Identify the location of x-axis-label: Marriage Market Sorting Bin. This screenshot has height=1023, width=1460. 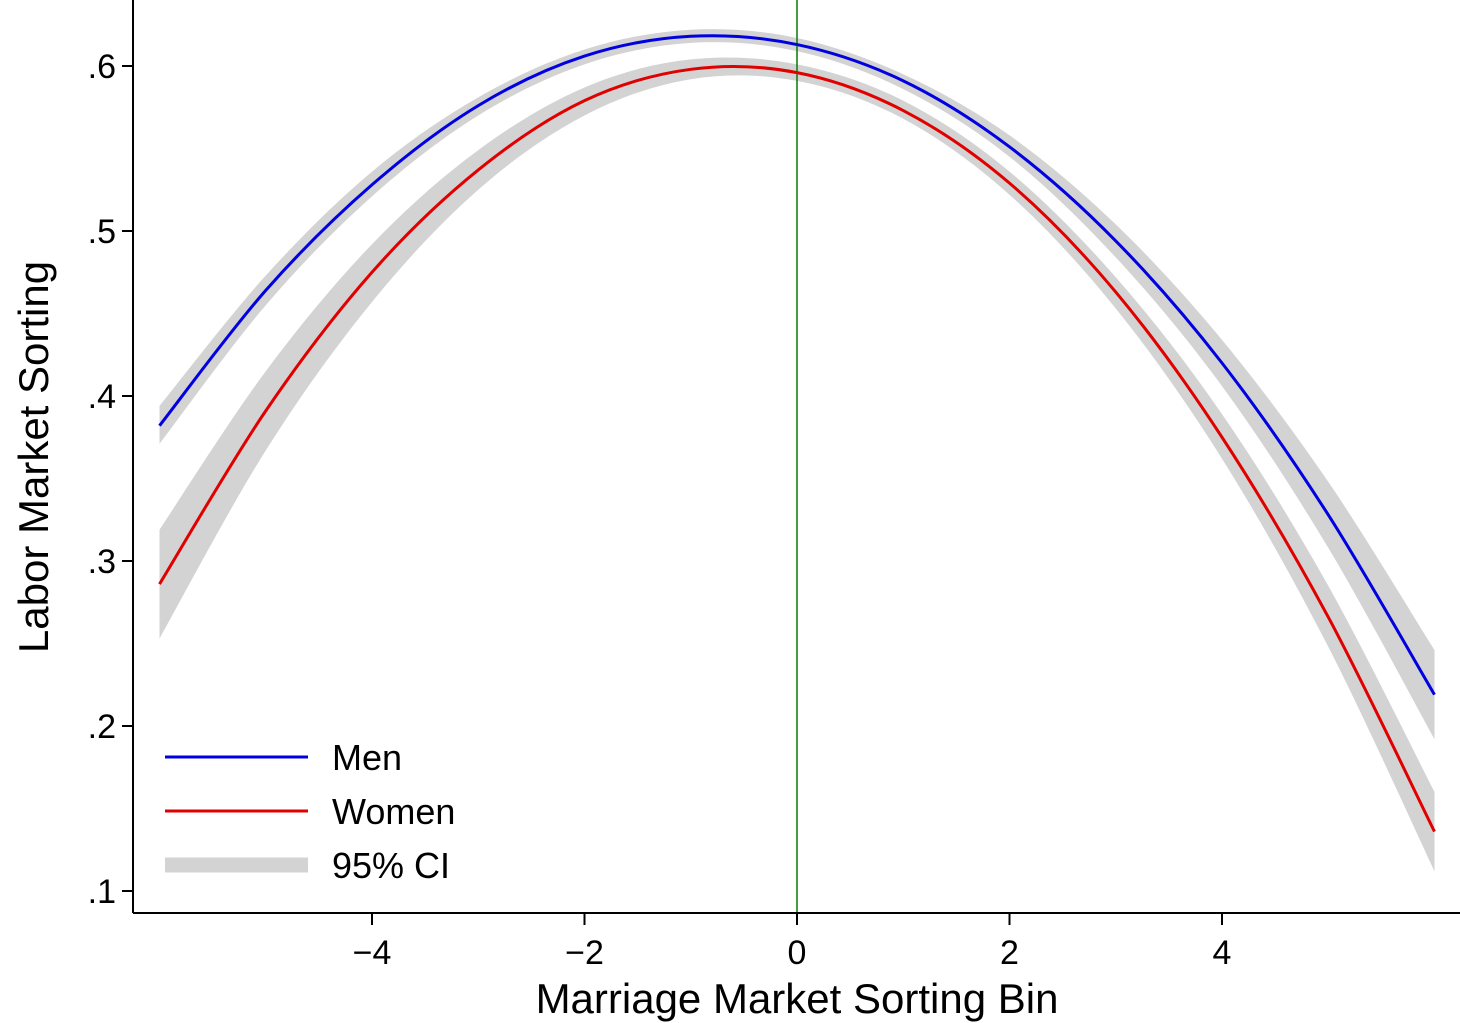
(797, 998).